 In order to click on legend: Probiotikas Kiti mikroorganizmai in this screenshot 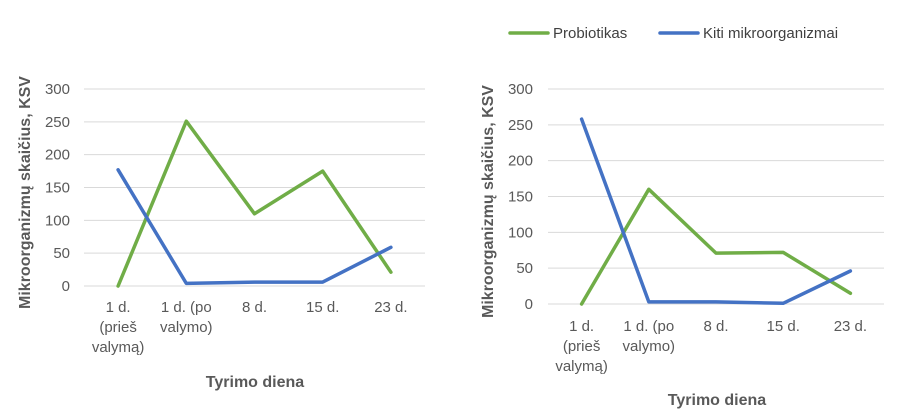, I will do `click(673, 33)`.